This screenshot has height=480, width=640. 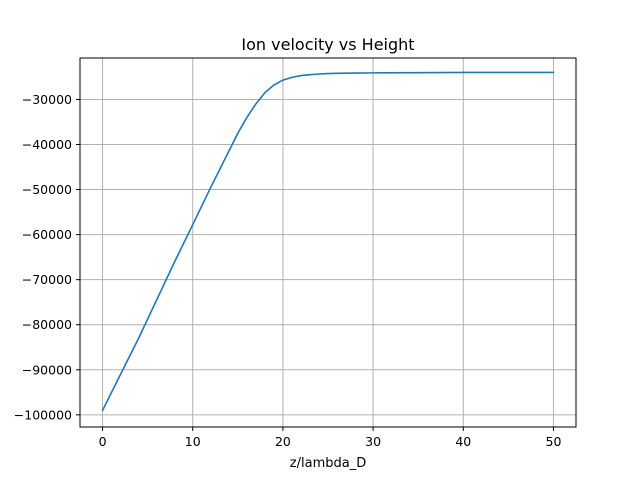 I want to click on y-tick-label: −90000, so click(x=47, y=369).